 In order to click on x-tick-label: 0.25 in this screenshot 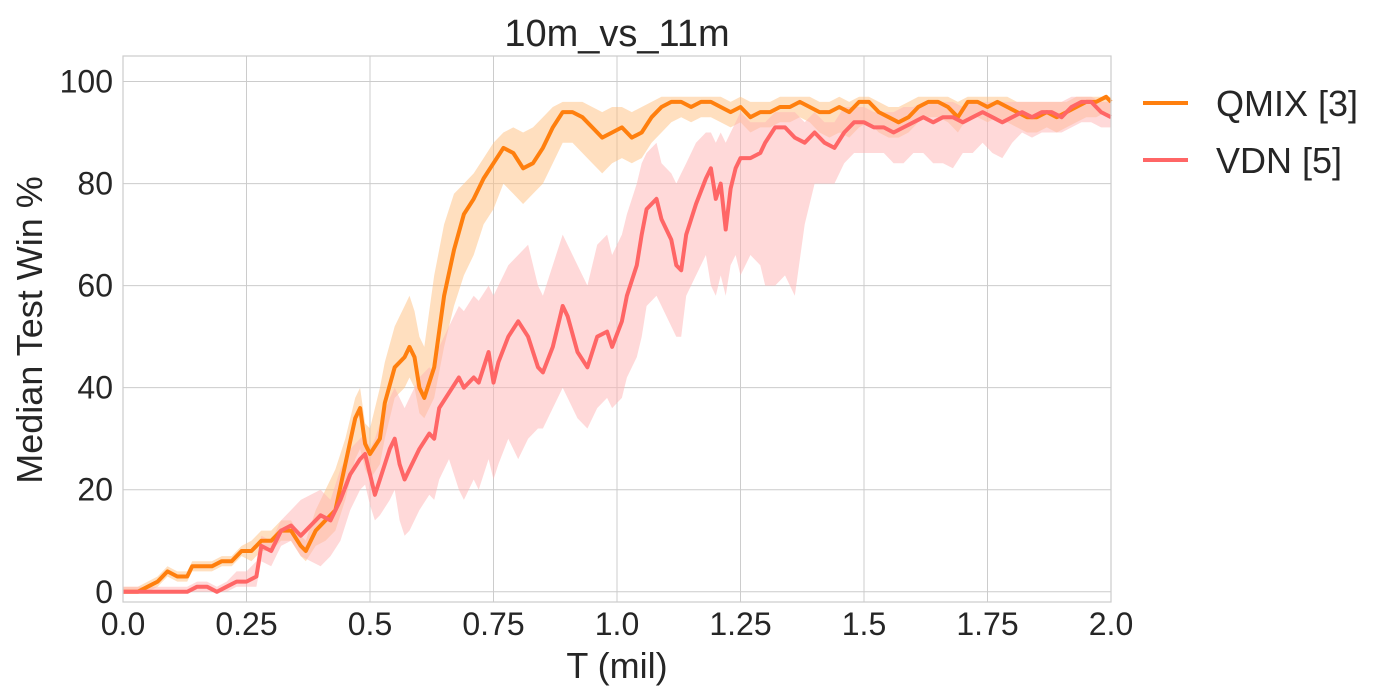, I will do `click(246, 624)`.